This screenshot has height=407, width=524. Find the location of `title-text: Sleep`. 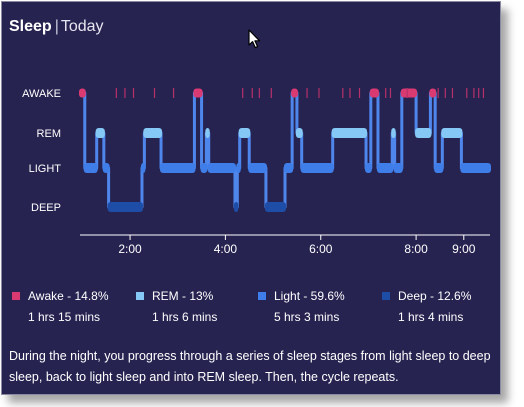

title-text: Sleep is located at coordinates (30, 26).